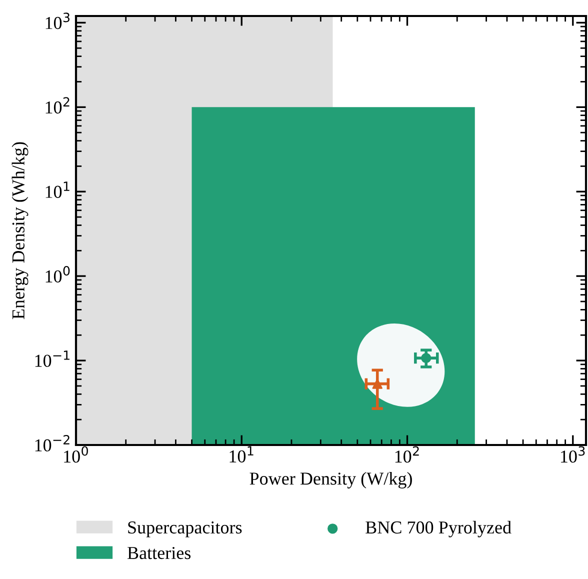  Describe the element at coordinates (331, 480) in the screenshot. I see `x-axis-title: Power Density (W/kg)` at that location.